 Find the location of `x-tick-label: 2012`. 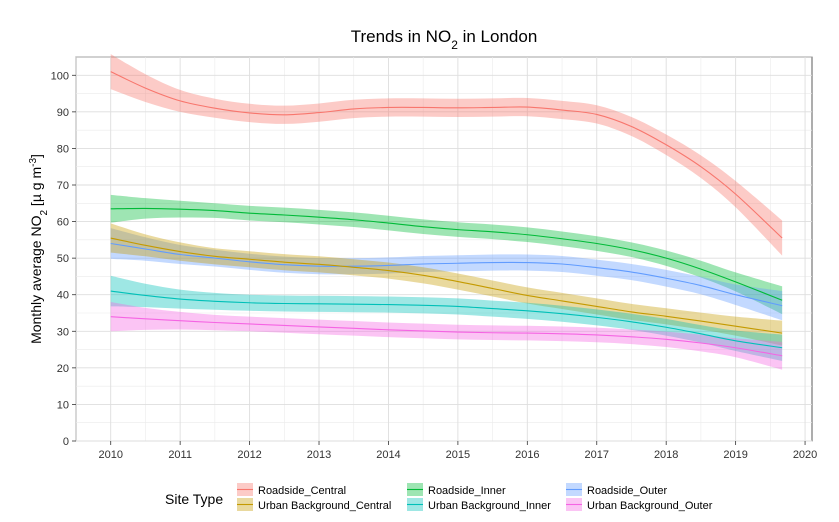

x-tick-label: 2012 is located at coordinates (249, 455).